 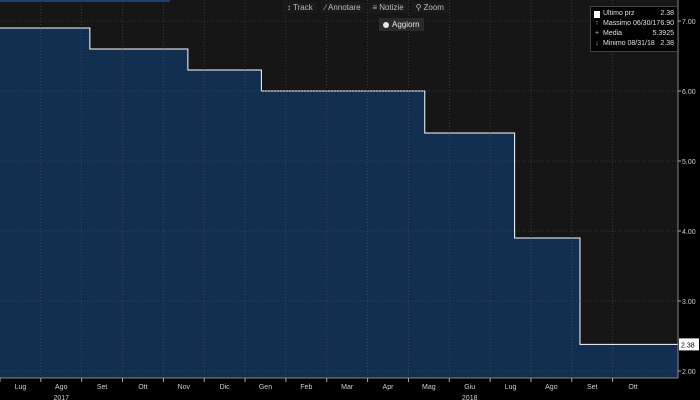 What do you see at coordinates (433, 7) in the screenshot?
I see `toolbar-label: Zoom` at bounding box center [433, 7].